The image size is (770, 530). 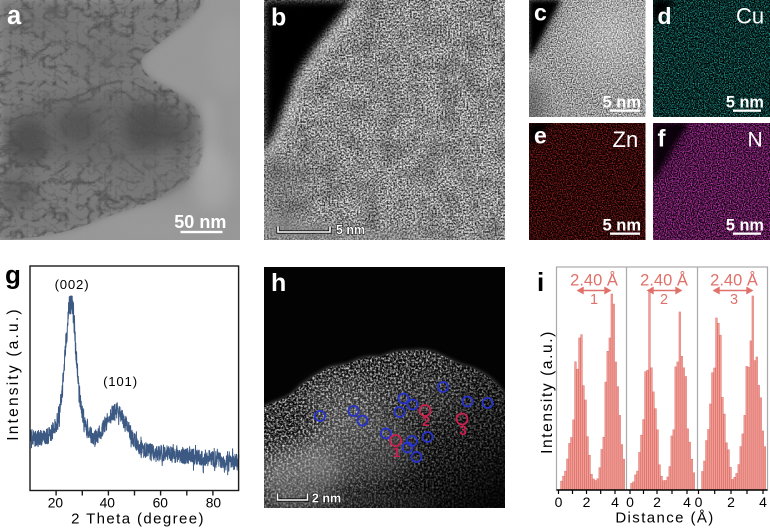 I want to click on svg-text: i, so click(x=540, y=282).